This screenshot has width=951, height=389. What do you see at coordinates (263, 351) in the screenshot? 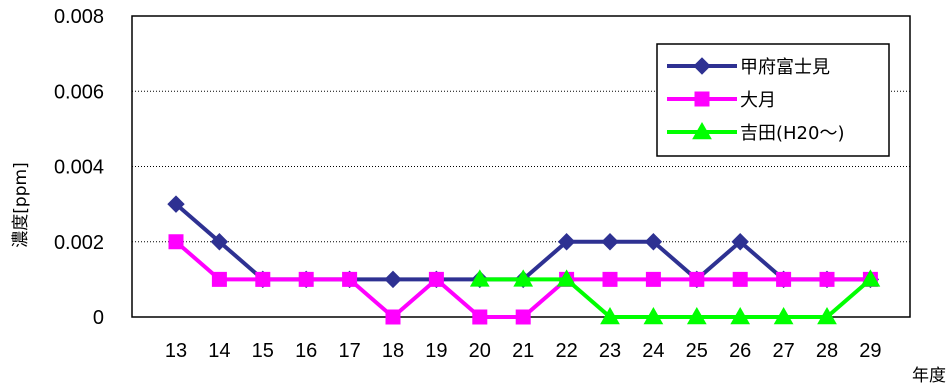
I see `x-tick-label: 15` at bounding box center [263, 351].